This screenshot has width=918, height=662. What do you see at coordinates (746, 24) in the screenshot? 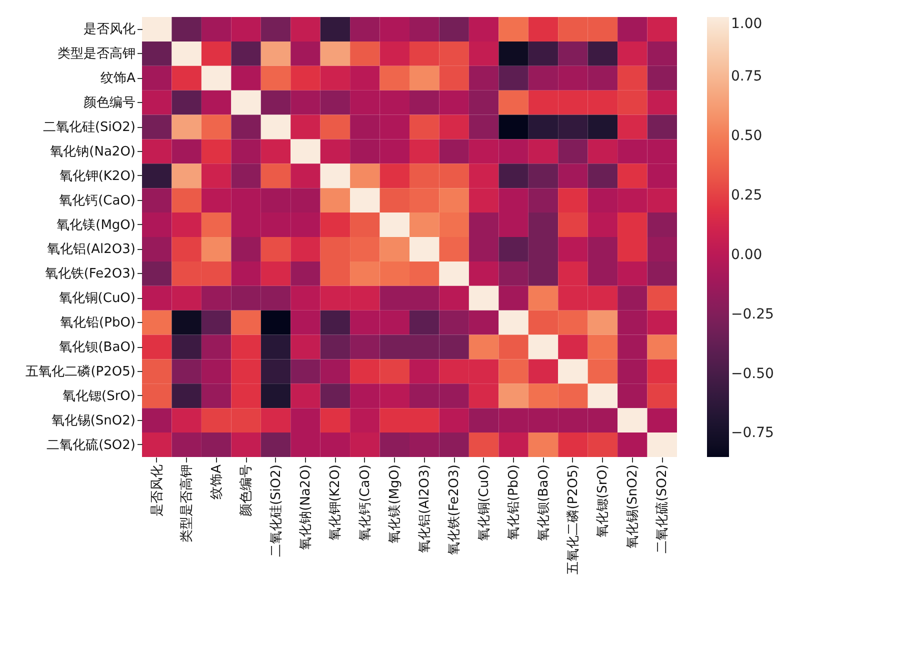
I see `color-bar-label: 1.00` at bounding box center [746, 24].